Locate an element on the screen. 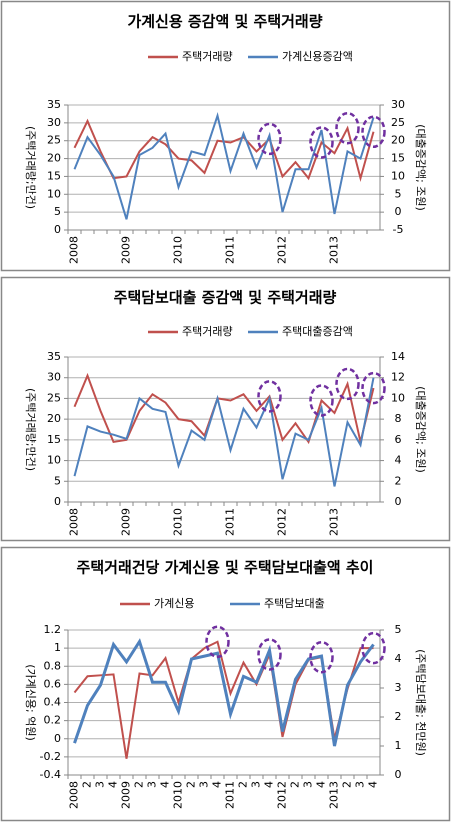  y-tick-label: -0.4 is located at coordinates (50, 774).